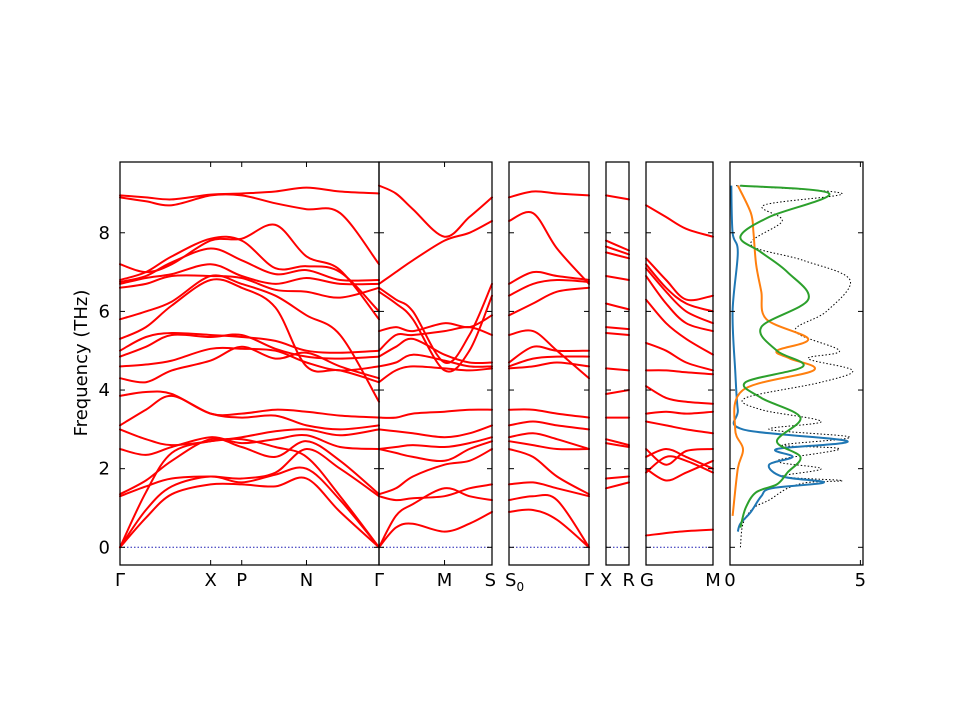 This screenshot has width=960, height=720. Describe the element at coordinates (306, 580) in the screenshot. I see `x-tick-label: N` at that location.